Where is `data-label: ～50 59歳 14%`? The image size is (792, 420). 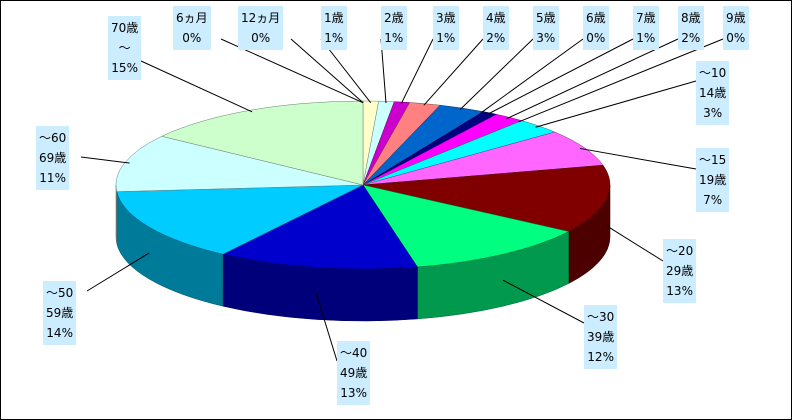 data-label: ～50 59歳 14% is located at coordinates (60, 313).